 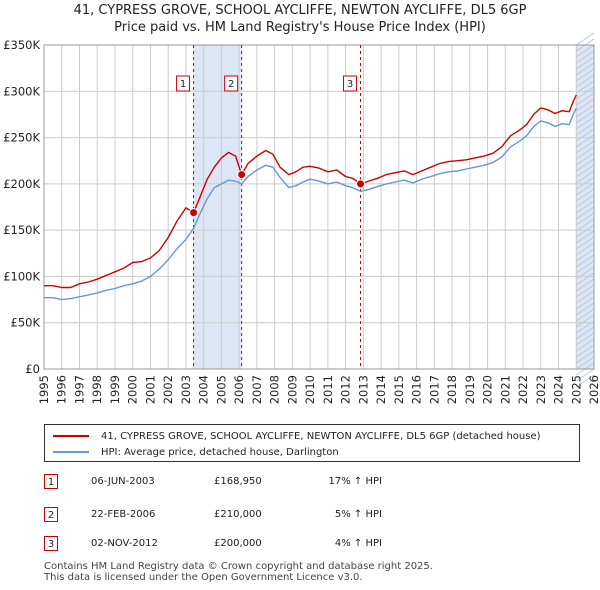 I want to click on x-tick-label: 2014, so click(x=381, y=389).